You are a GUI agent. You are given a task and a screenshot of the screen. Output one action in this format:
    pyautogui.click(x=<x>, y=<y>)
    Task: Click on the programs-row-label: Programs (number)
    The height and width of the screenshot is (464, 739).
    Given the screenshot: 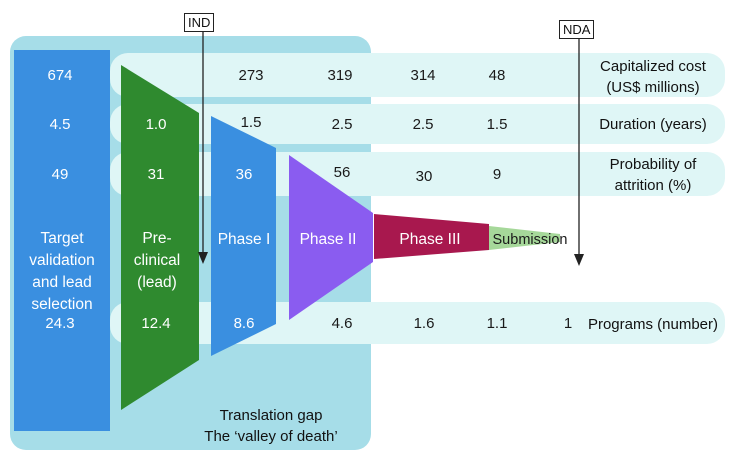 What is the action you would take?
    pyautogui.click(x=653, y=324)
    